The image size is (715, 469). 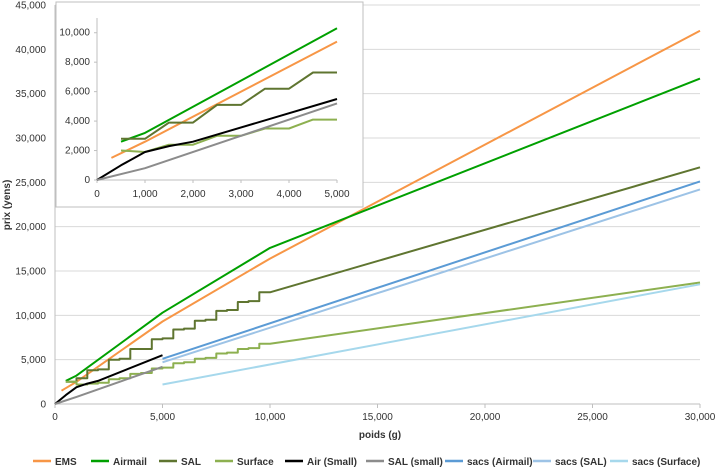 I want to click on inset-y-tick-label: 8,000, so click(x=77, y=62).